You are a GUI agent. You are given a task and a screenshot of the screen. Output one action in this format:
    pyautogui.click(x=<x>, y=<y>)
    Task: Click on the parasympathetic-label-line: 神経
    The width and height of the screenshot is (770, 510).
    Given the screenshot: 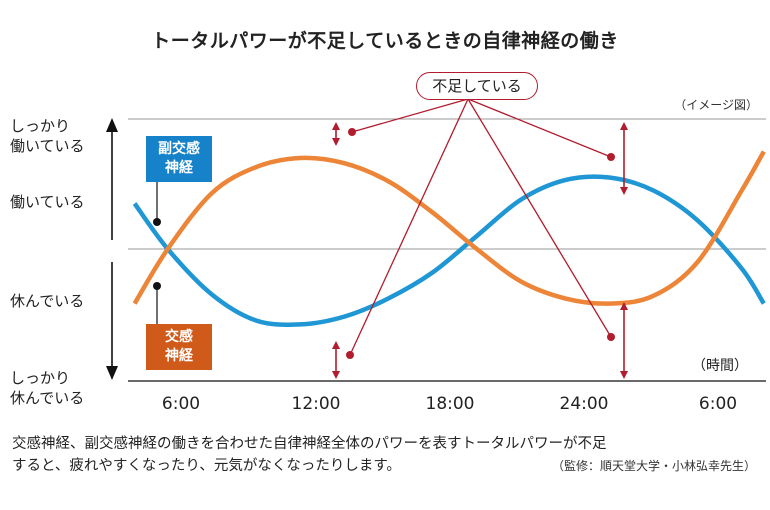 What is the action you would take?
    pyautogui.click(x=179, y=168)
    